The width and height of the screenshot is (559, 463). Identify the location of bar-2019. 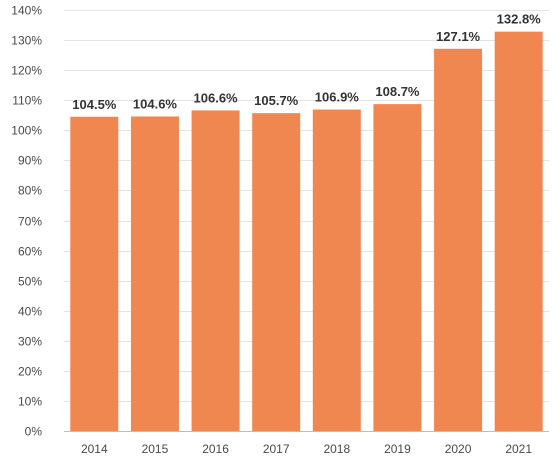
(397, 268).